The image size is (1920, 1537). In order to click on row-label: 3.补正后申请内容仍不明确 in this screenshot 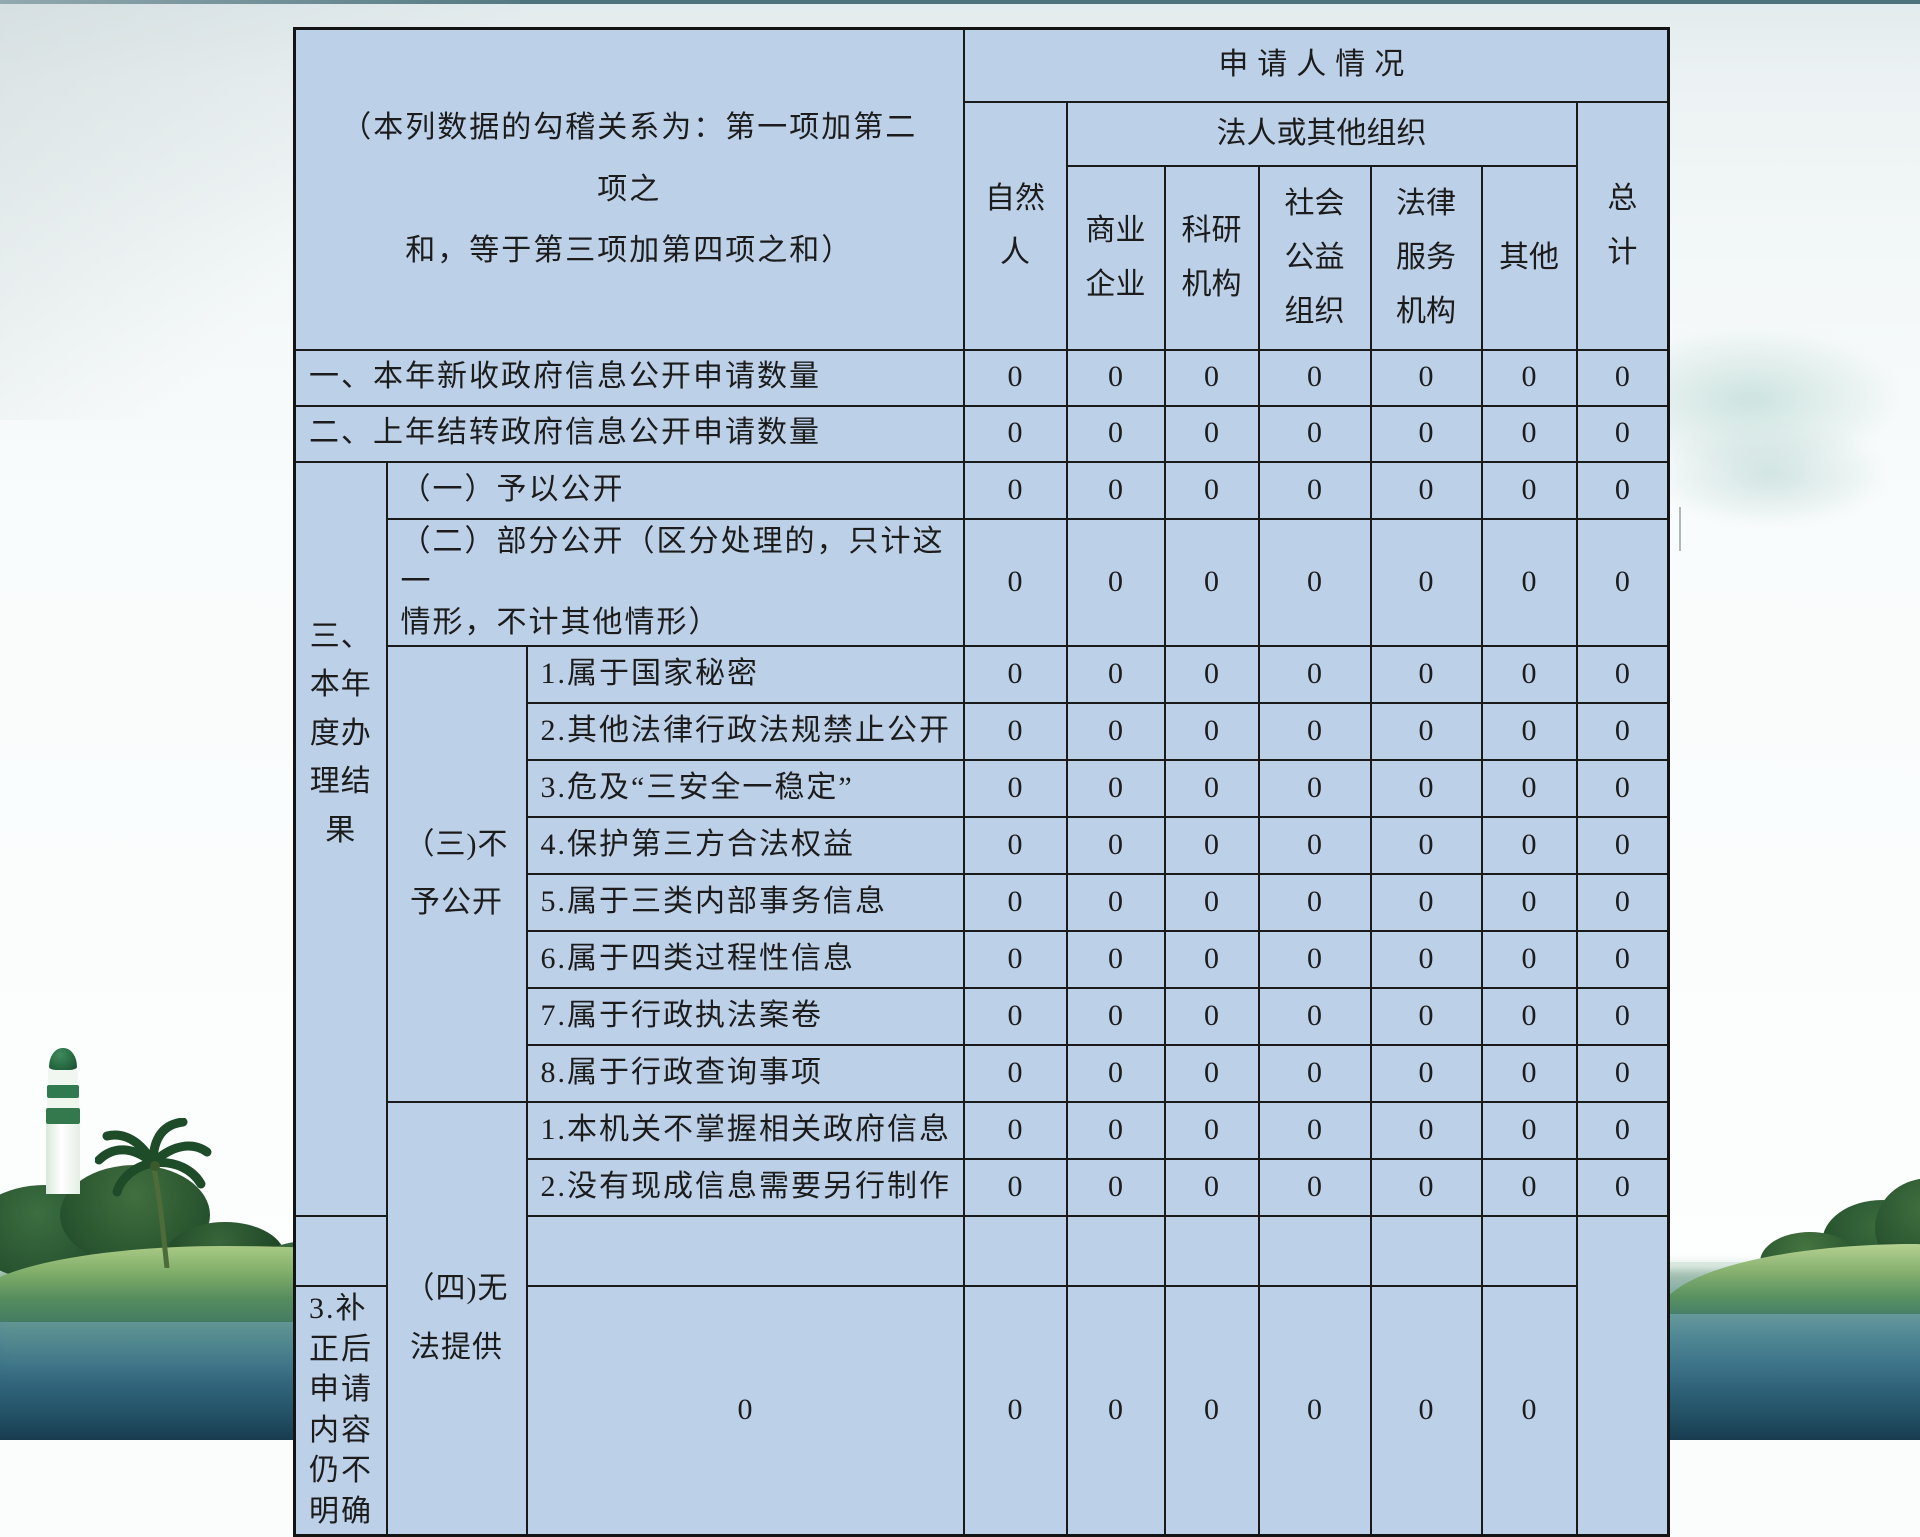, I will do `click(340, 1411)`.